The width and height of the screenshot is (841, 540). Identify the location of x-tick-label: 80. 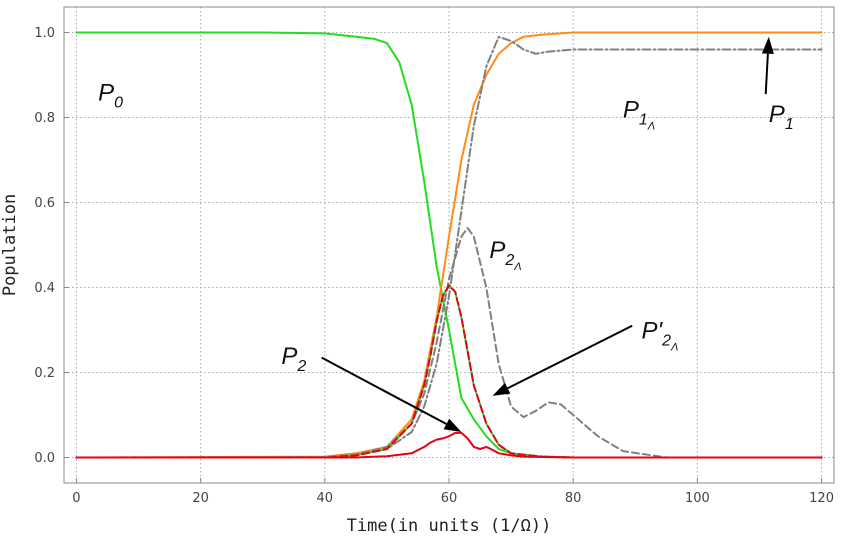
(573, 498).